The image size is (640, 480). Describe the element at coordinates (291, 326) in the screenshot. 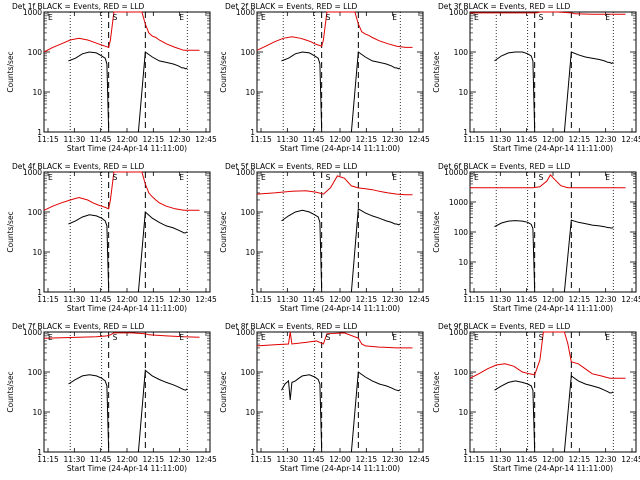

I see `chart-title: Det 8f BLACK = Events, RED = LLD` at that location.